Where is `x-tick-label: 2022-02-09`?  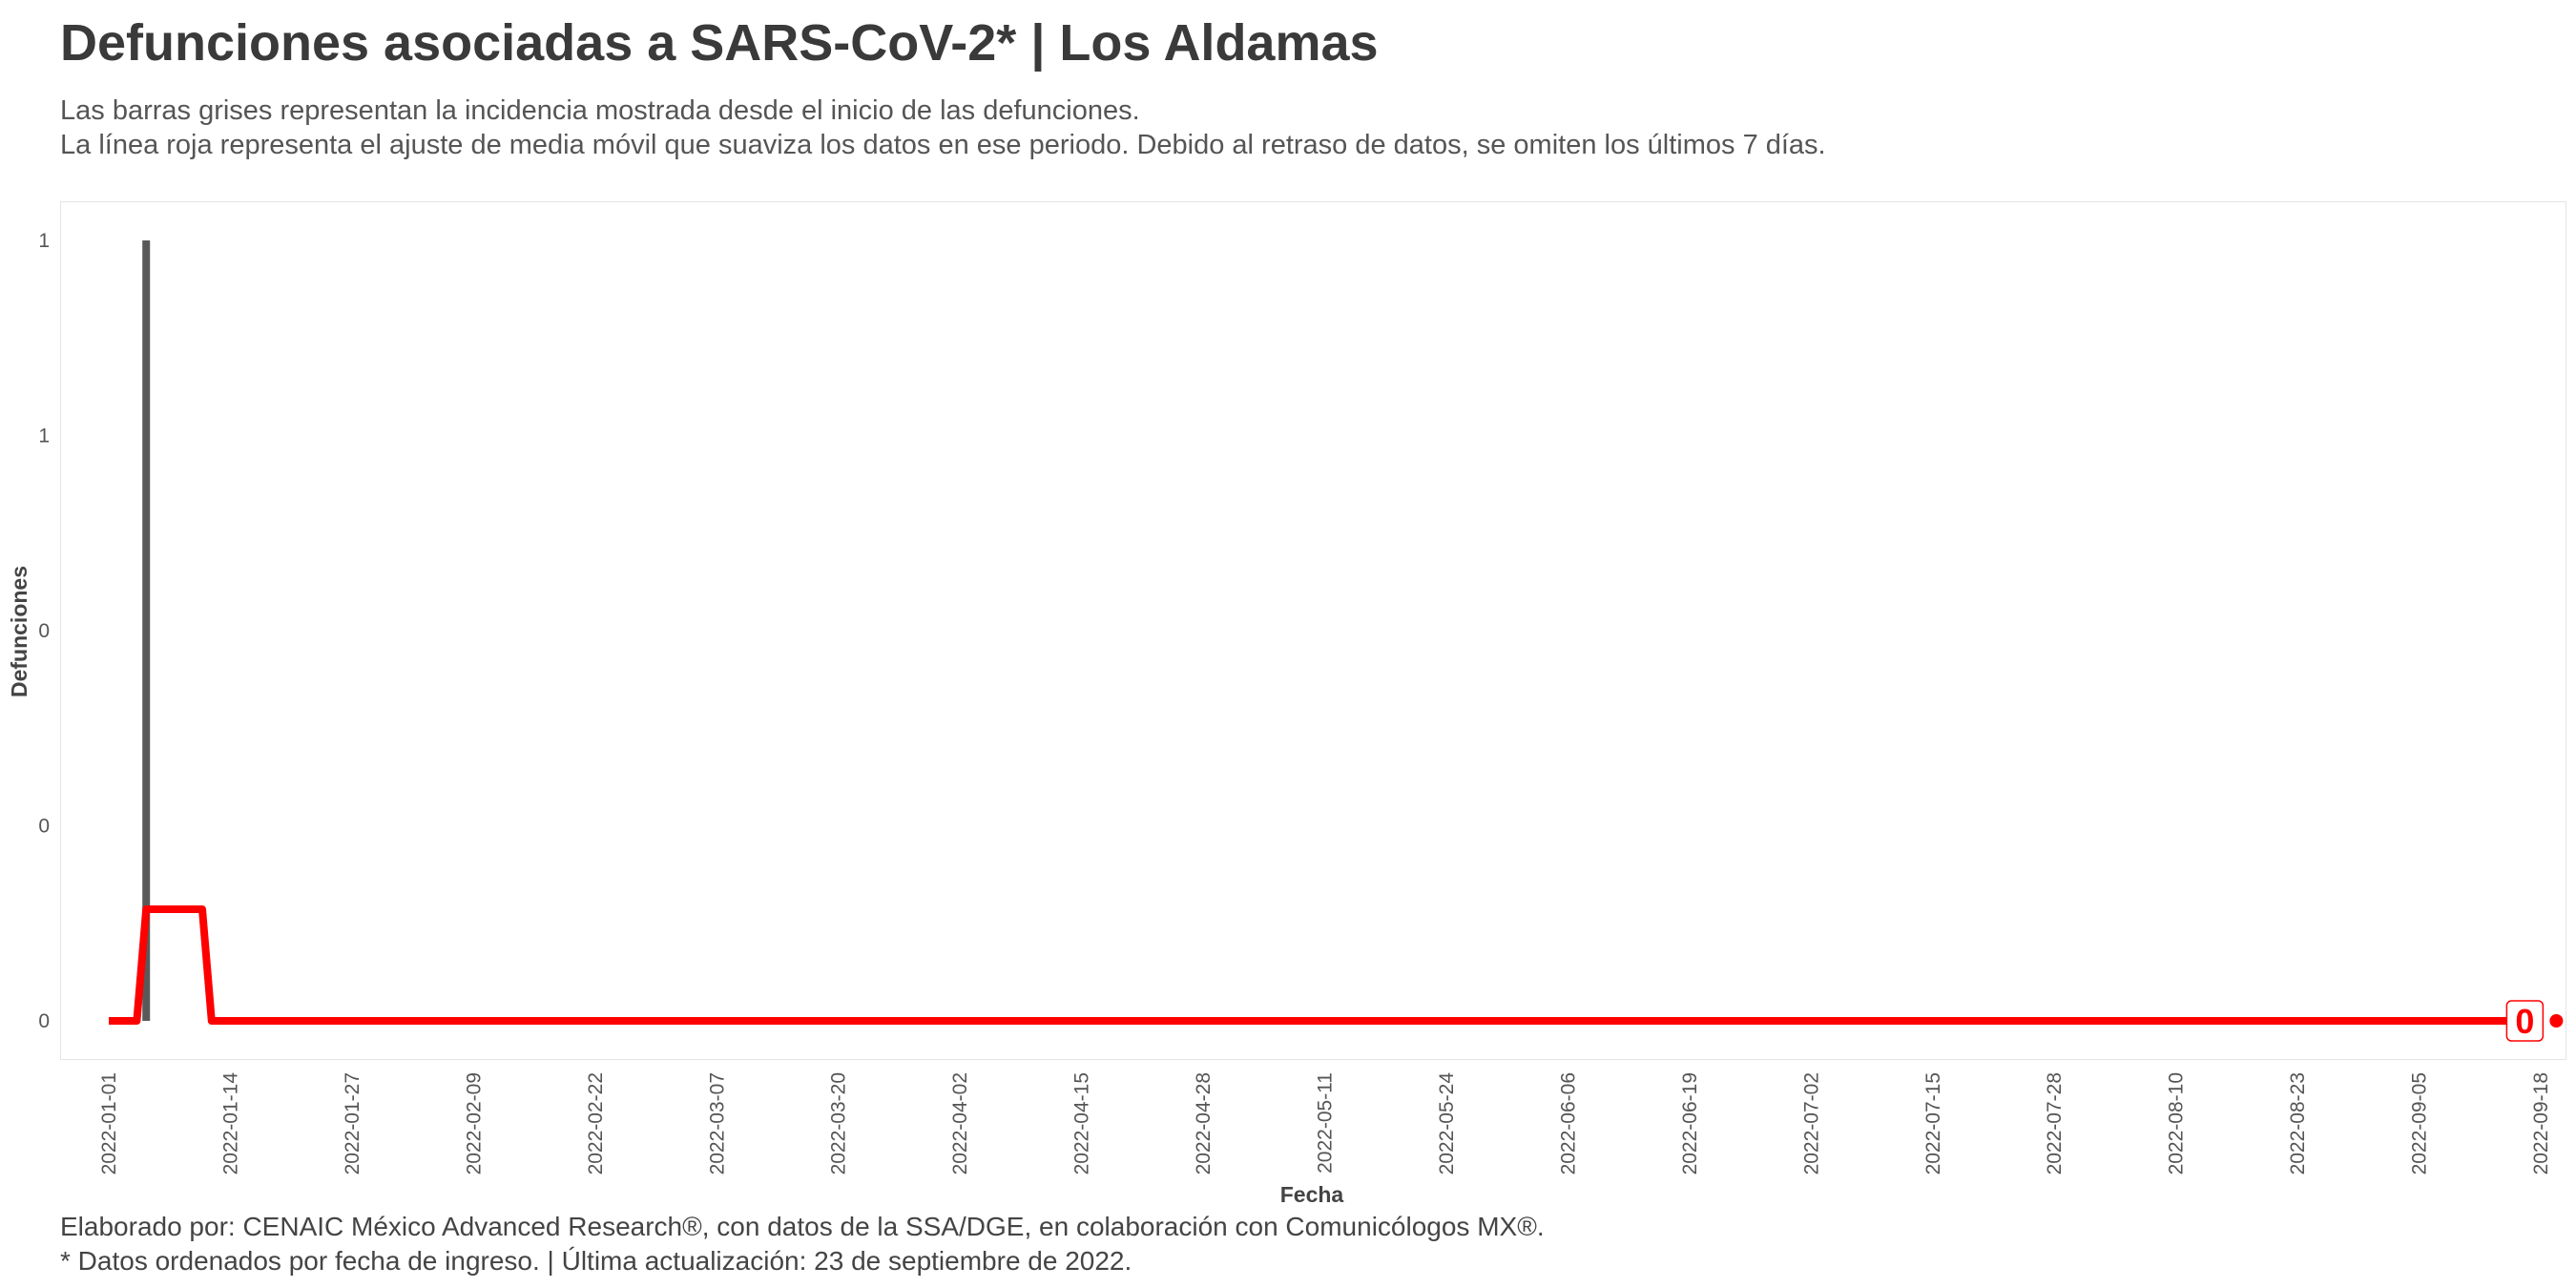 x-tick-label: 2022-02-09 is located at coordinates (474, 1123).